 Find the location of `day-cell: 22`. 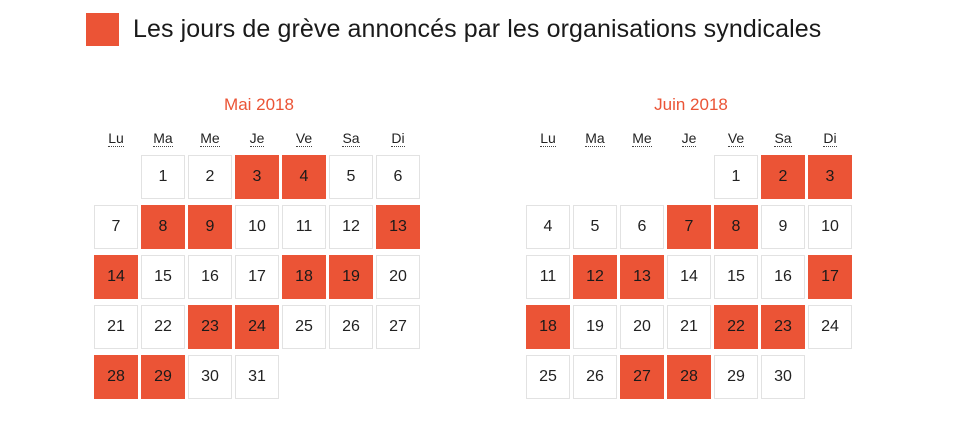

day-cell: 22 is located at coordinates (163, 327).